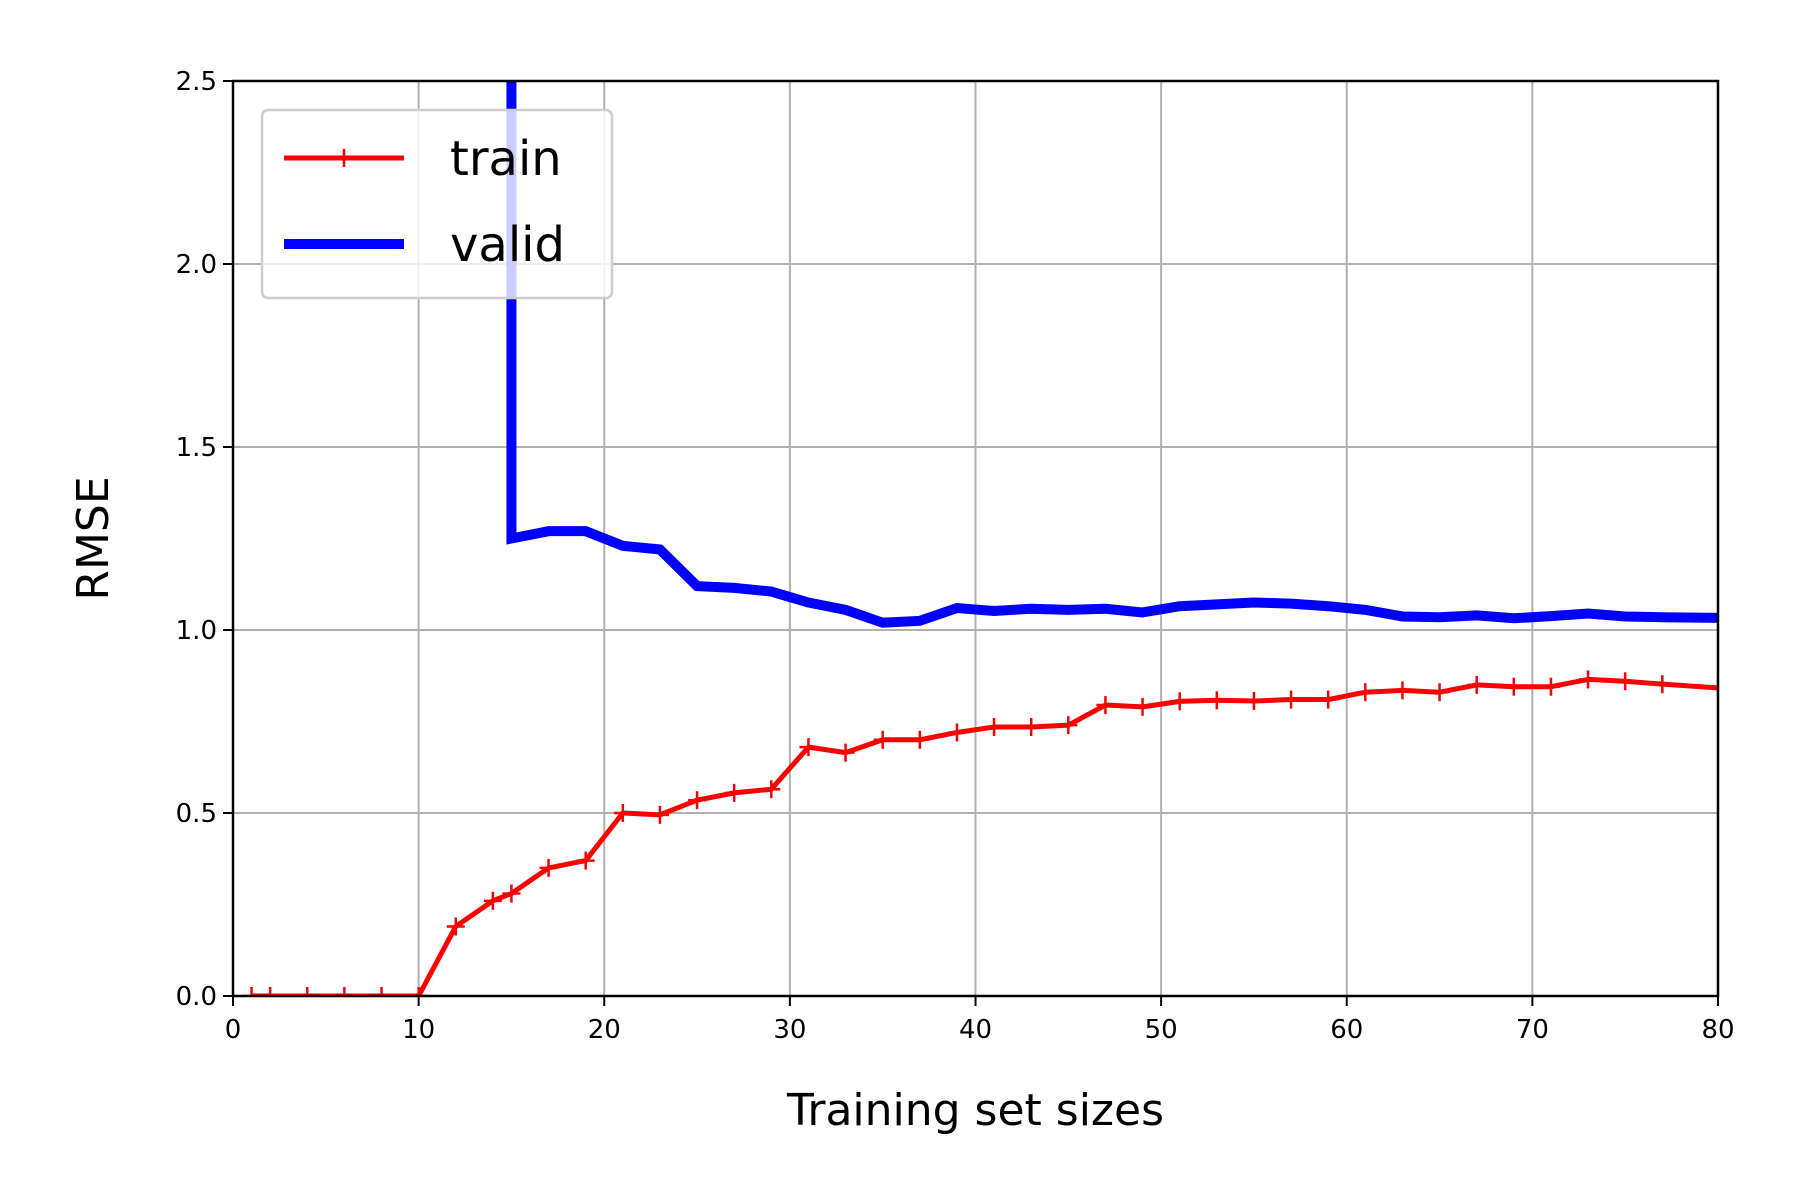 This screenshot has height=1200, width=1800. Describe the element at coordinates (975, 1030) in the screenshot. I see `x-tick-label: 40` at that location.